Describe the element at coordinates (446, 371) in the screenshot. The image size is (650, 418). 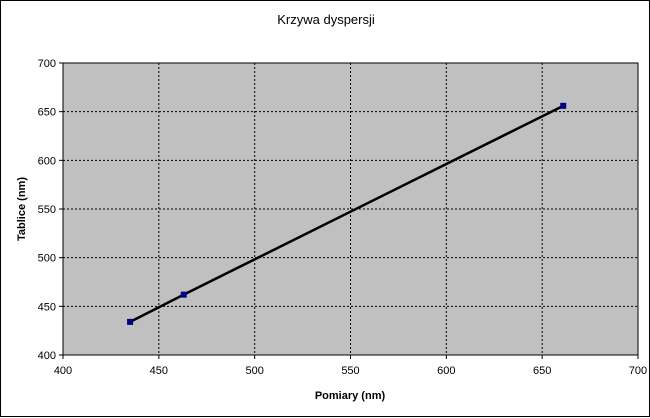
I see `x-tick-label: 600` at that location.